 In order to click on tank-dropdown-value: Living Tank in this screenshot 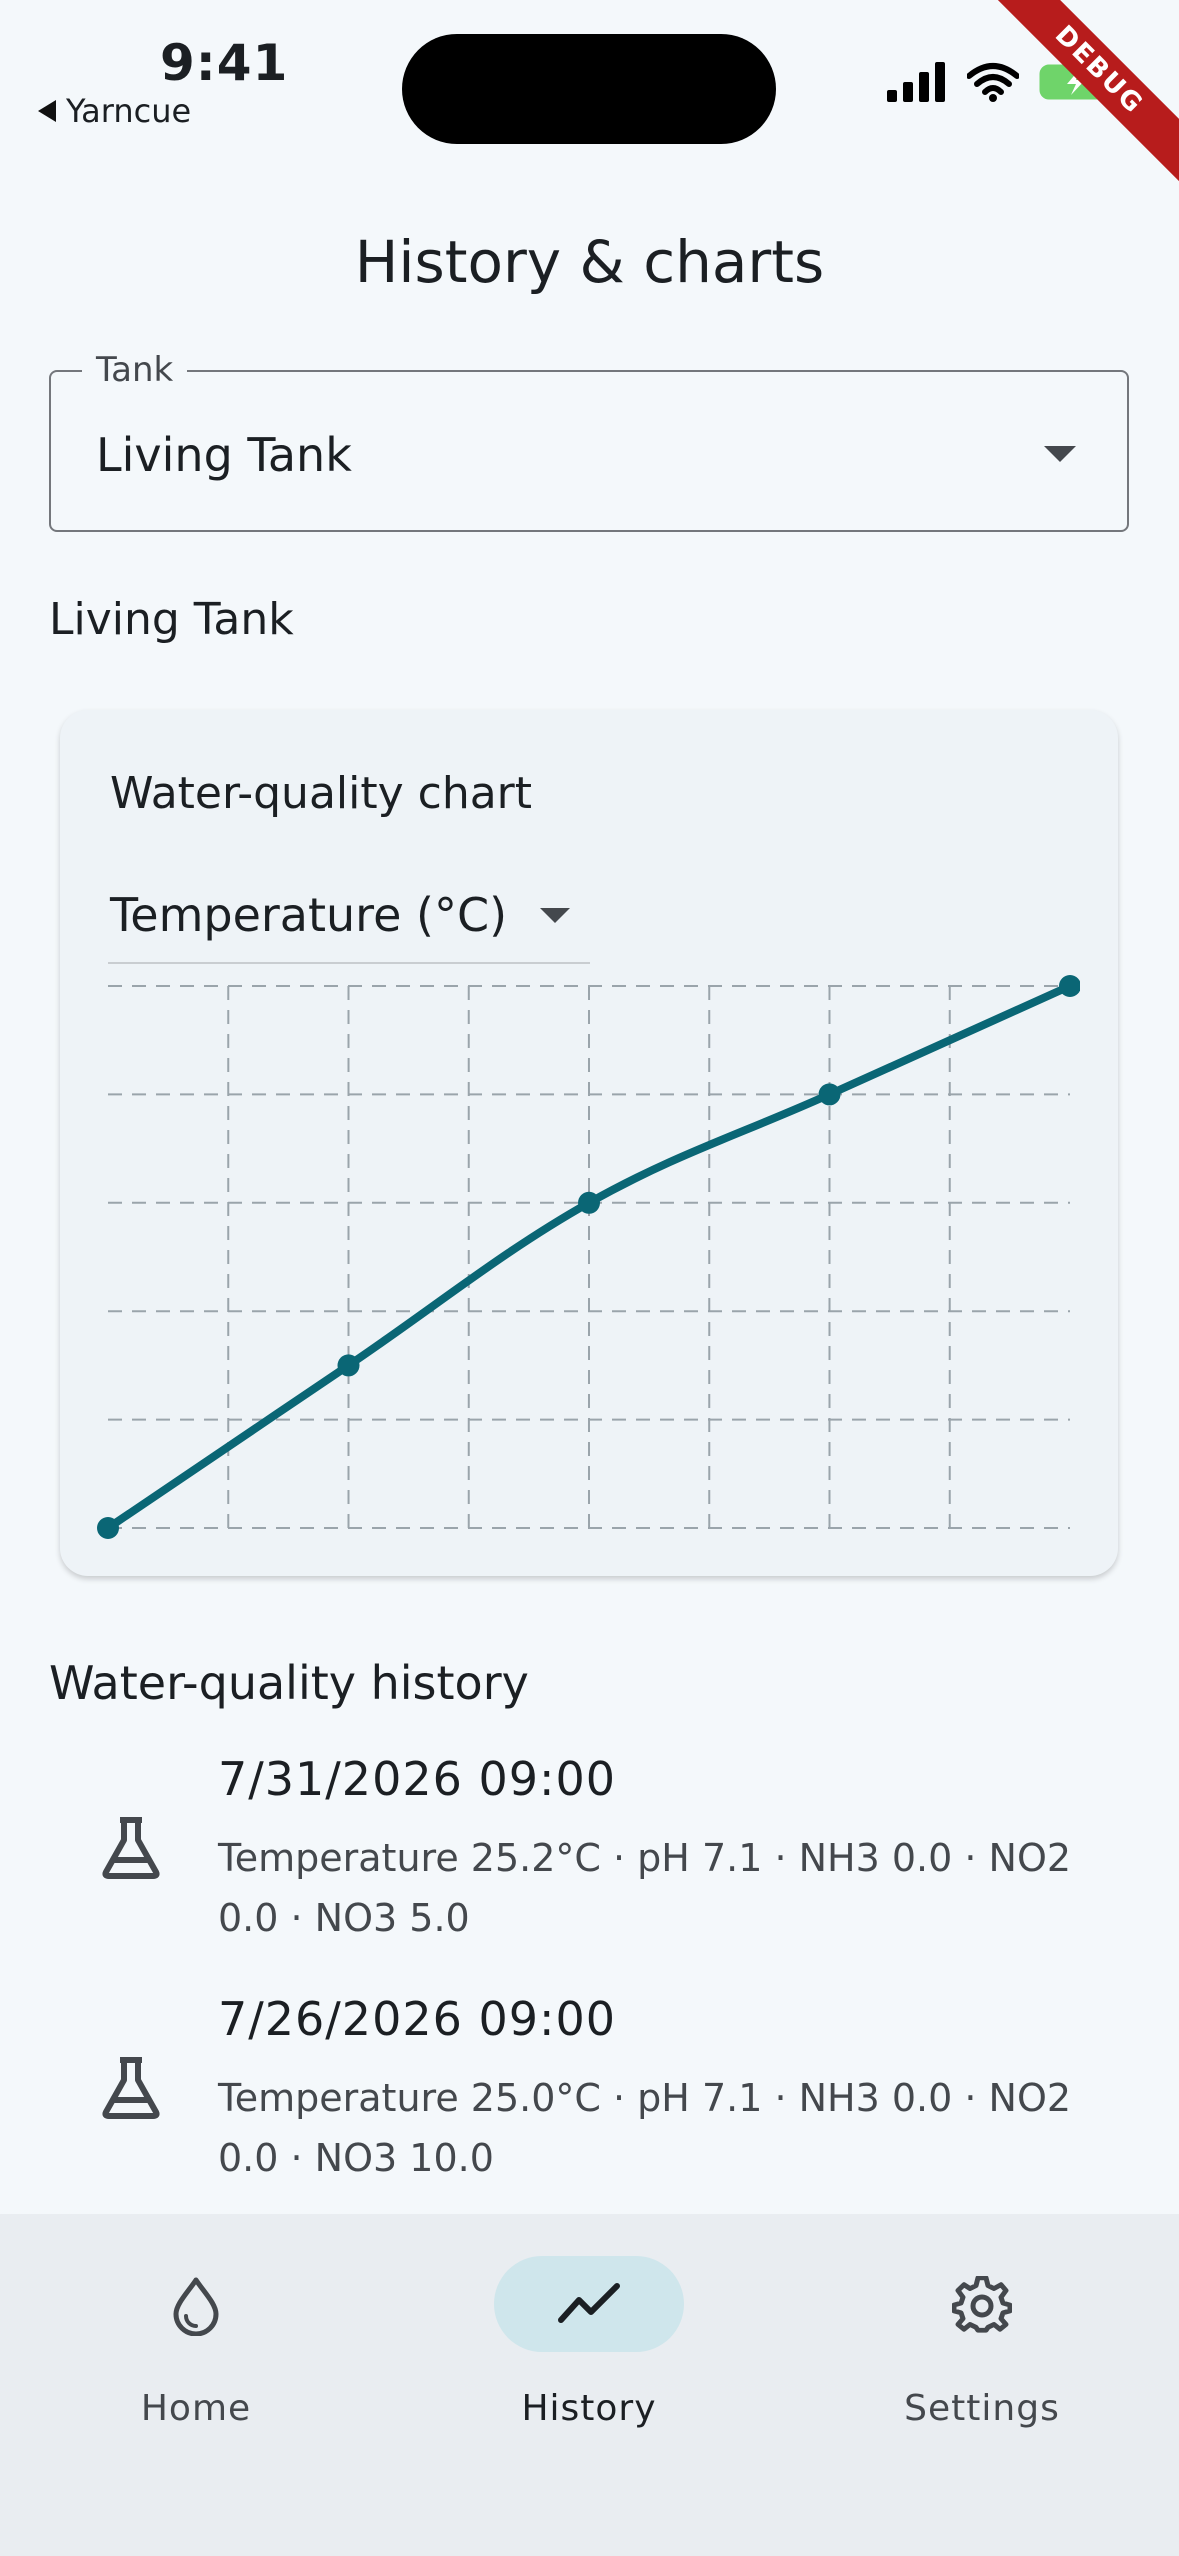, I will do `click(224, 455)`.